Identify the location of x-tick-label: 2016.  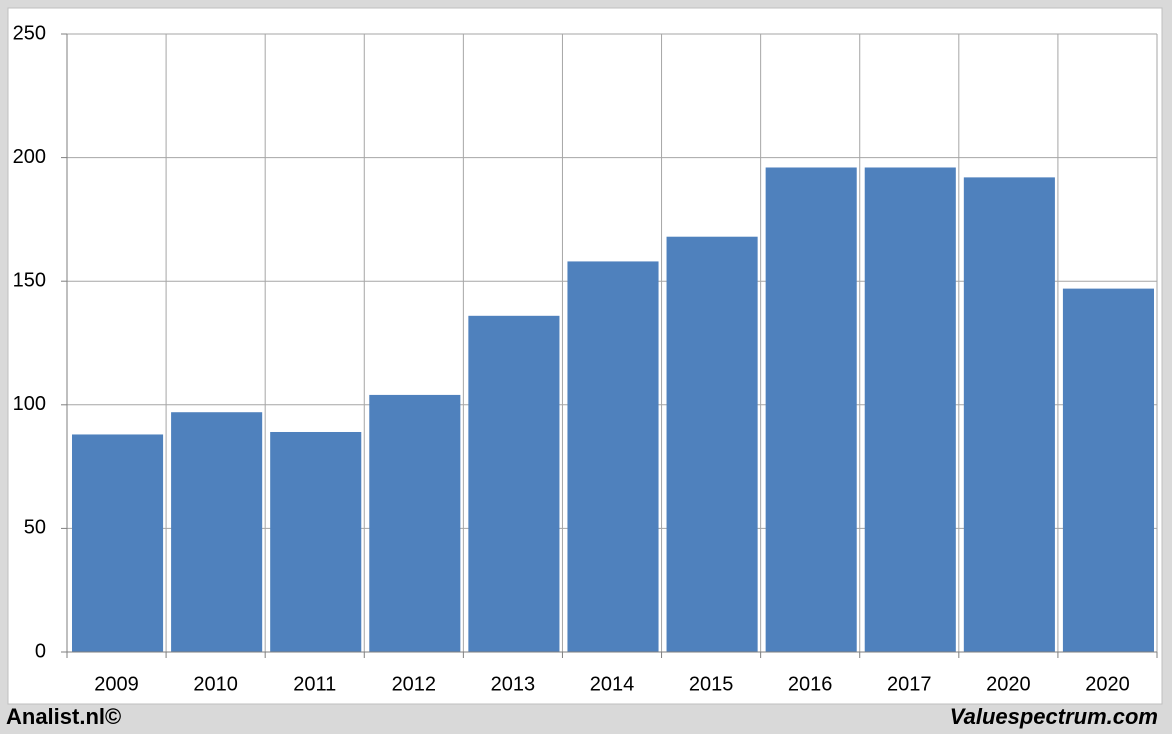
(810, 684).